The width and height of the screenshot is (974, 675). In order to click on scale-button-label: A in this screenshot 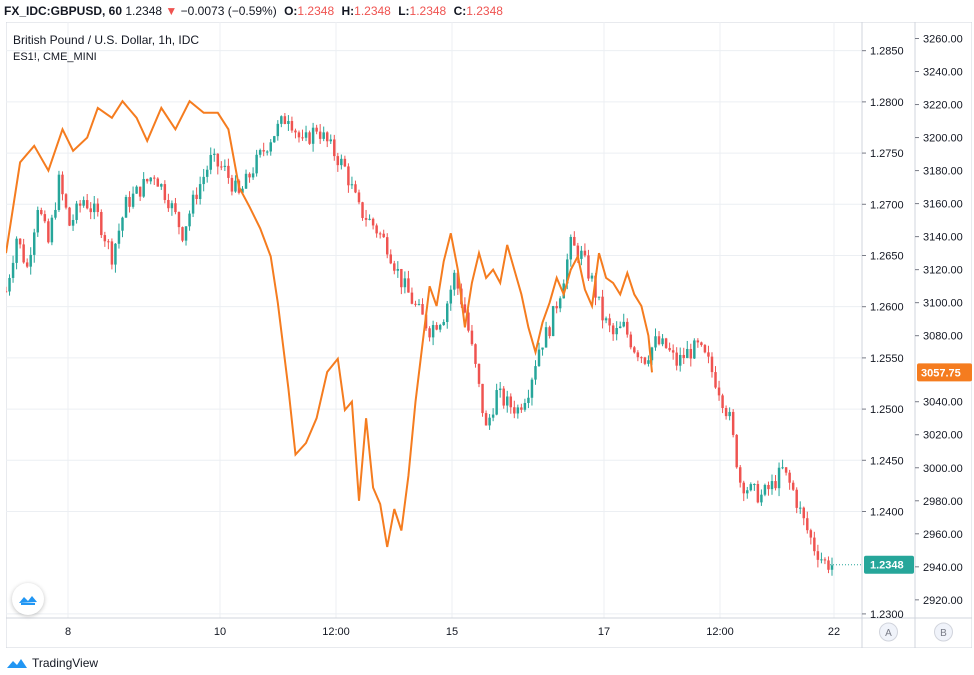, I will do `click(888, 633)`.